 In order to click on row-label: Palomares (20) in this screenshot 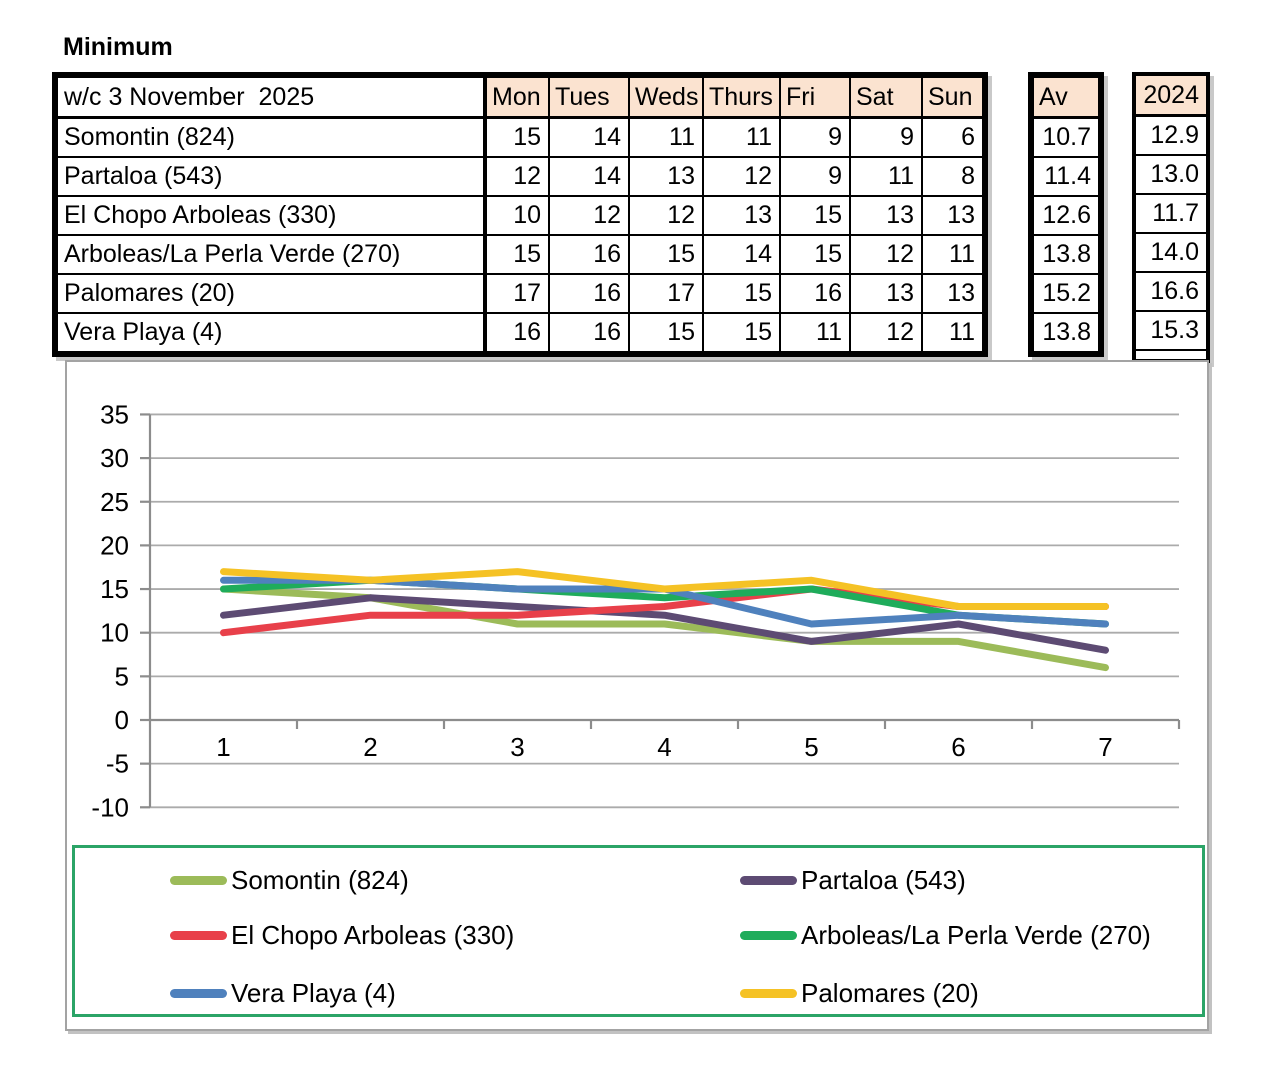, I will do `click(271, 293)`.